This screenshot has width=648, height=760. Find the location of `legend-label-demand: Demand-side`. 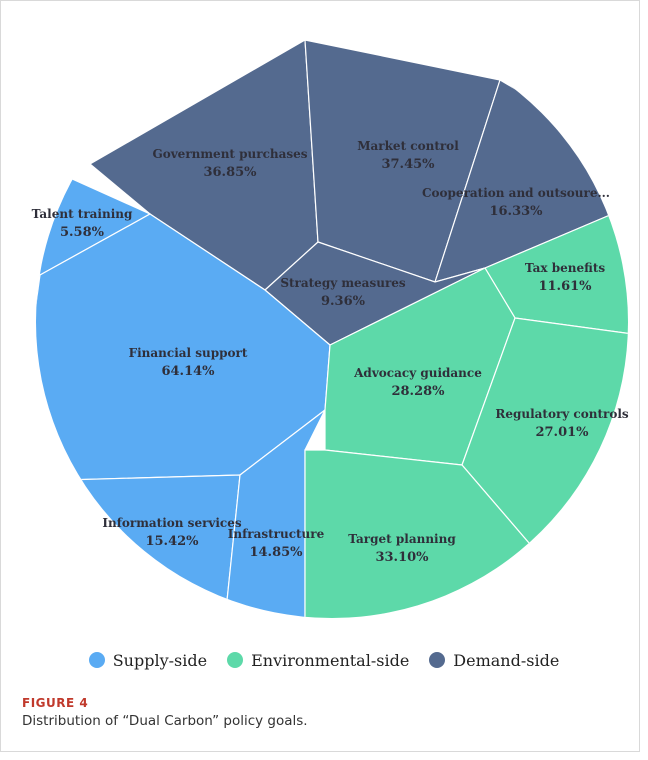

legend-label-demand: Demand-side is located at coordinates (506, 660).